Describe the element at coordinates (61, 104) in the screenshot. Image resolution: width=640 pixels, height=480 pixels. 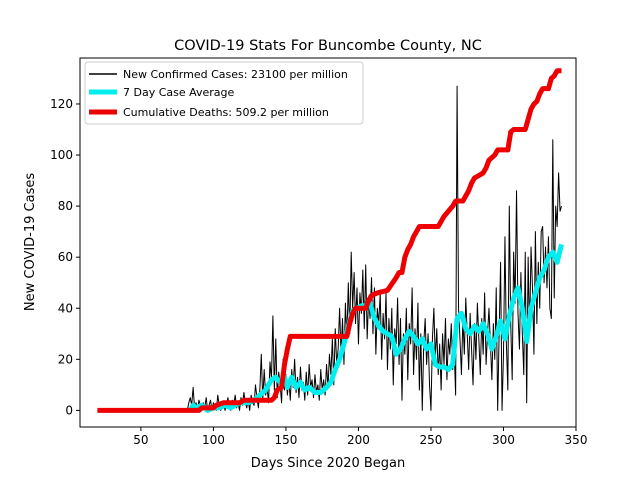
I see `y-tick-label: 120` at that location.